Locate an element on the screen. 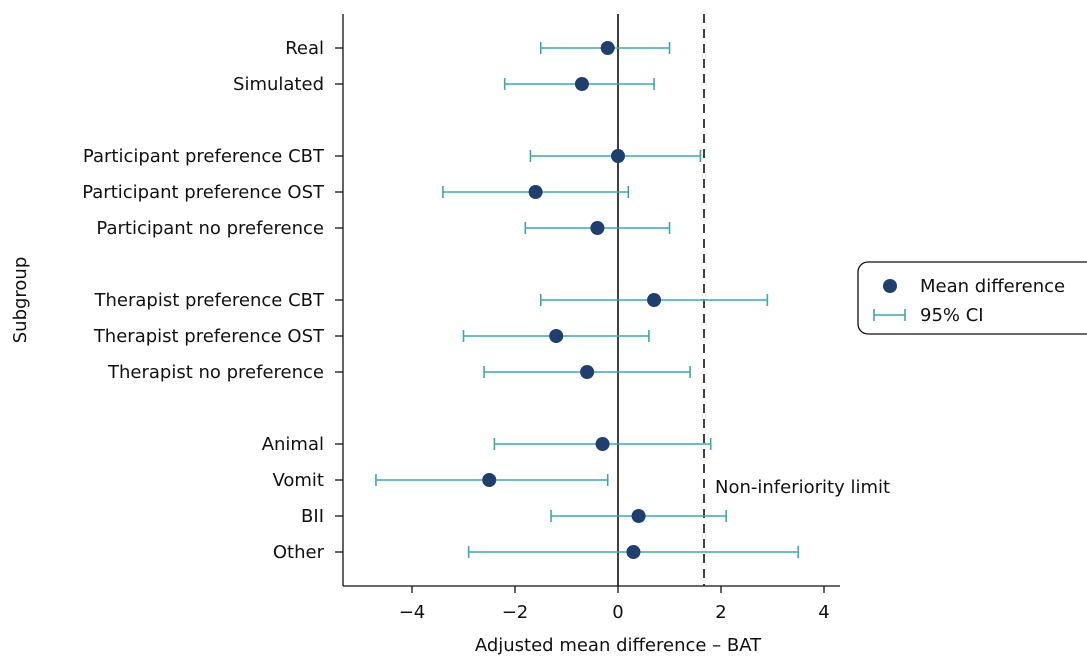  legend-box is located at coordinates (972, 298).